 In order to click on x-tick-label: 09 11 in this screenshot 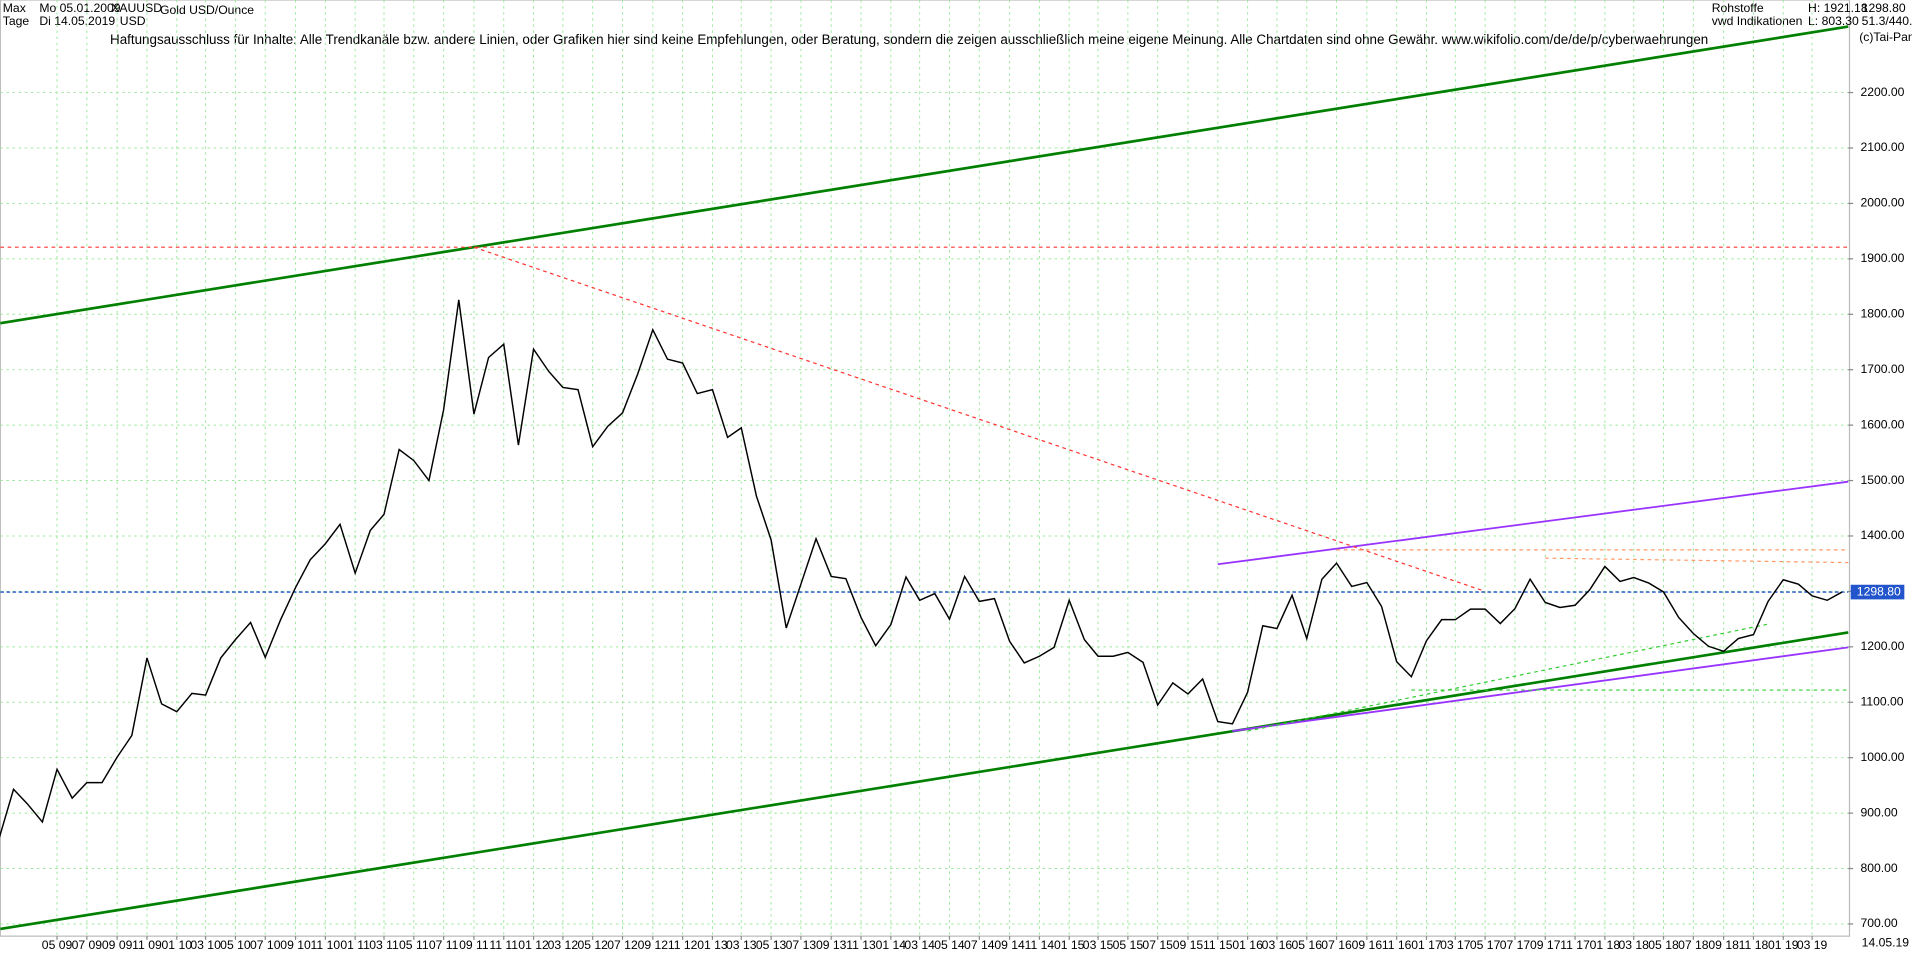, I will do `click(474, 945)`.